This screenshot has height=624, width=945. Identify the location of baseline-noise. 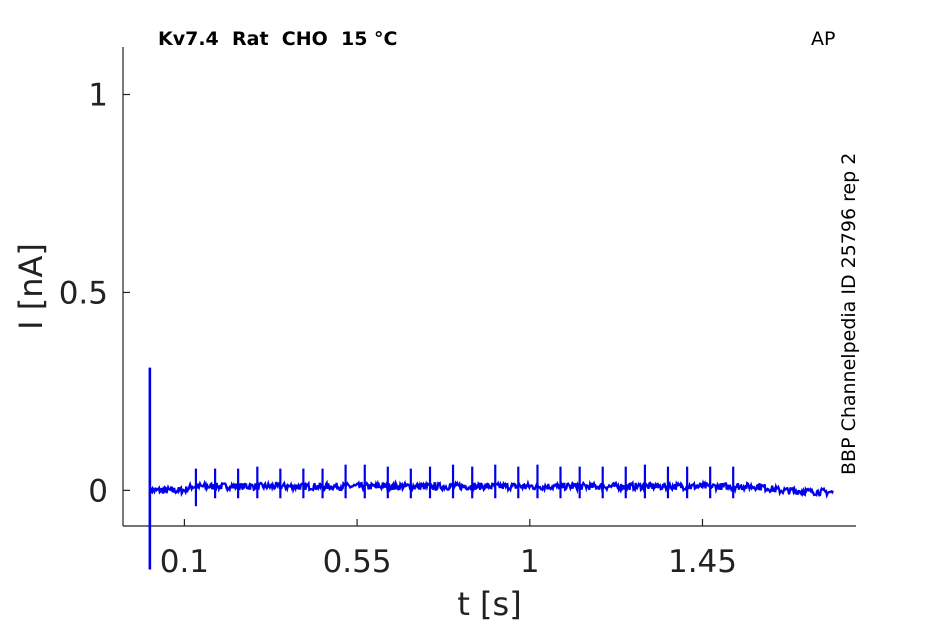
(491, 489).